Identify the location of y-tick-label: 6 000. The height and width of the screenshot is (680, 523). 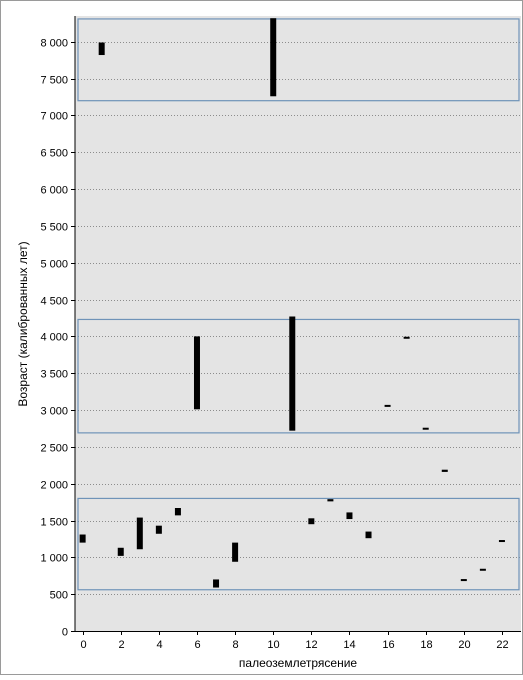
(54, 191).